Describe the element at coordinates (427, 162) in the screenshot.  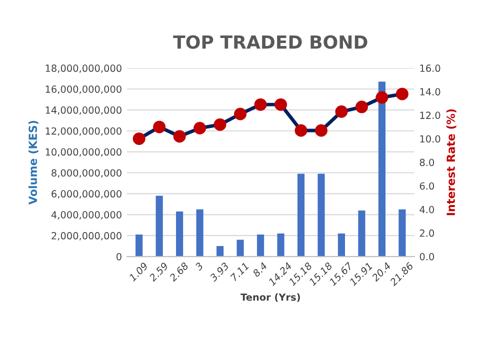
I see `y2-tick-label: 8.0` at that location.